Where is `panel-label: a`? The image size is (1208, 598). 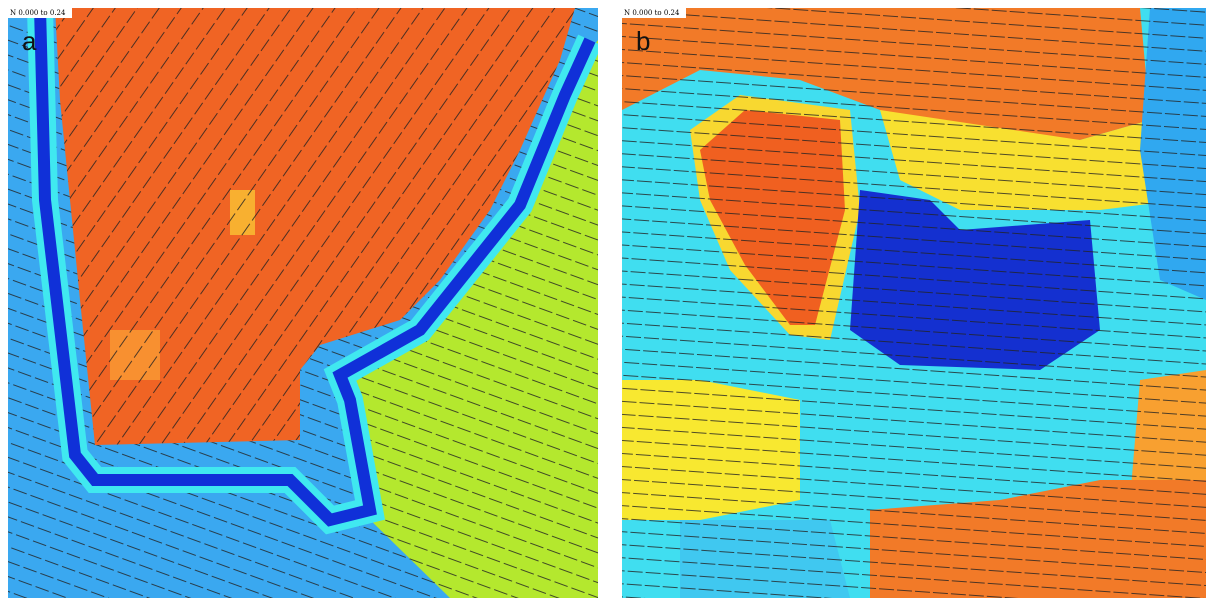 panel-label: a is located at coordinates (29, 41).